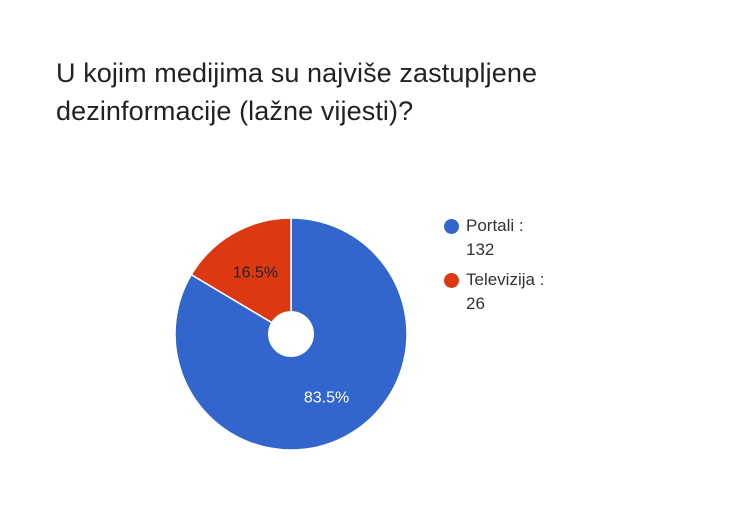 The height and width of the screenshot is (520, 738). I want to click on chart-title-line-2: dezinformacije (lažne vijesti)?, so click(235, 111).